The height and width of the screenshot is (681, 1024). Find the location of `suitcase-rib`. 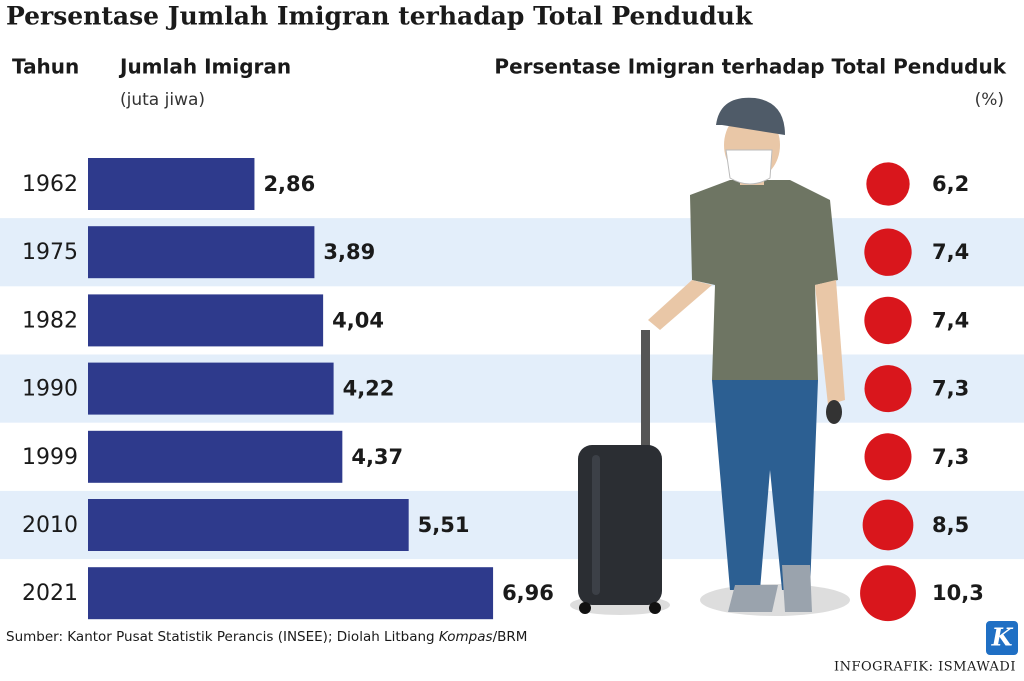

suitcase-rib is located at coordinates (596, 525).